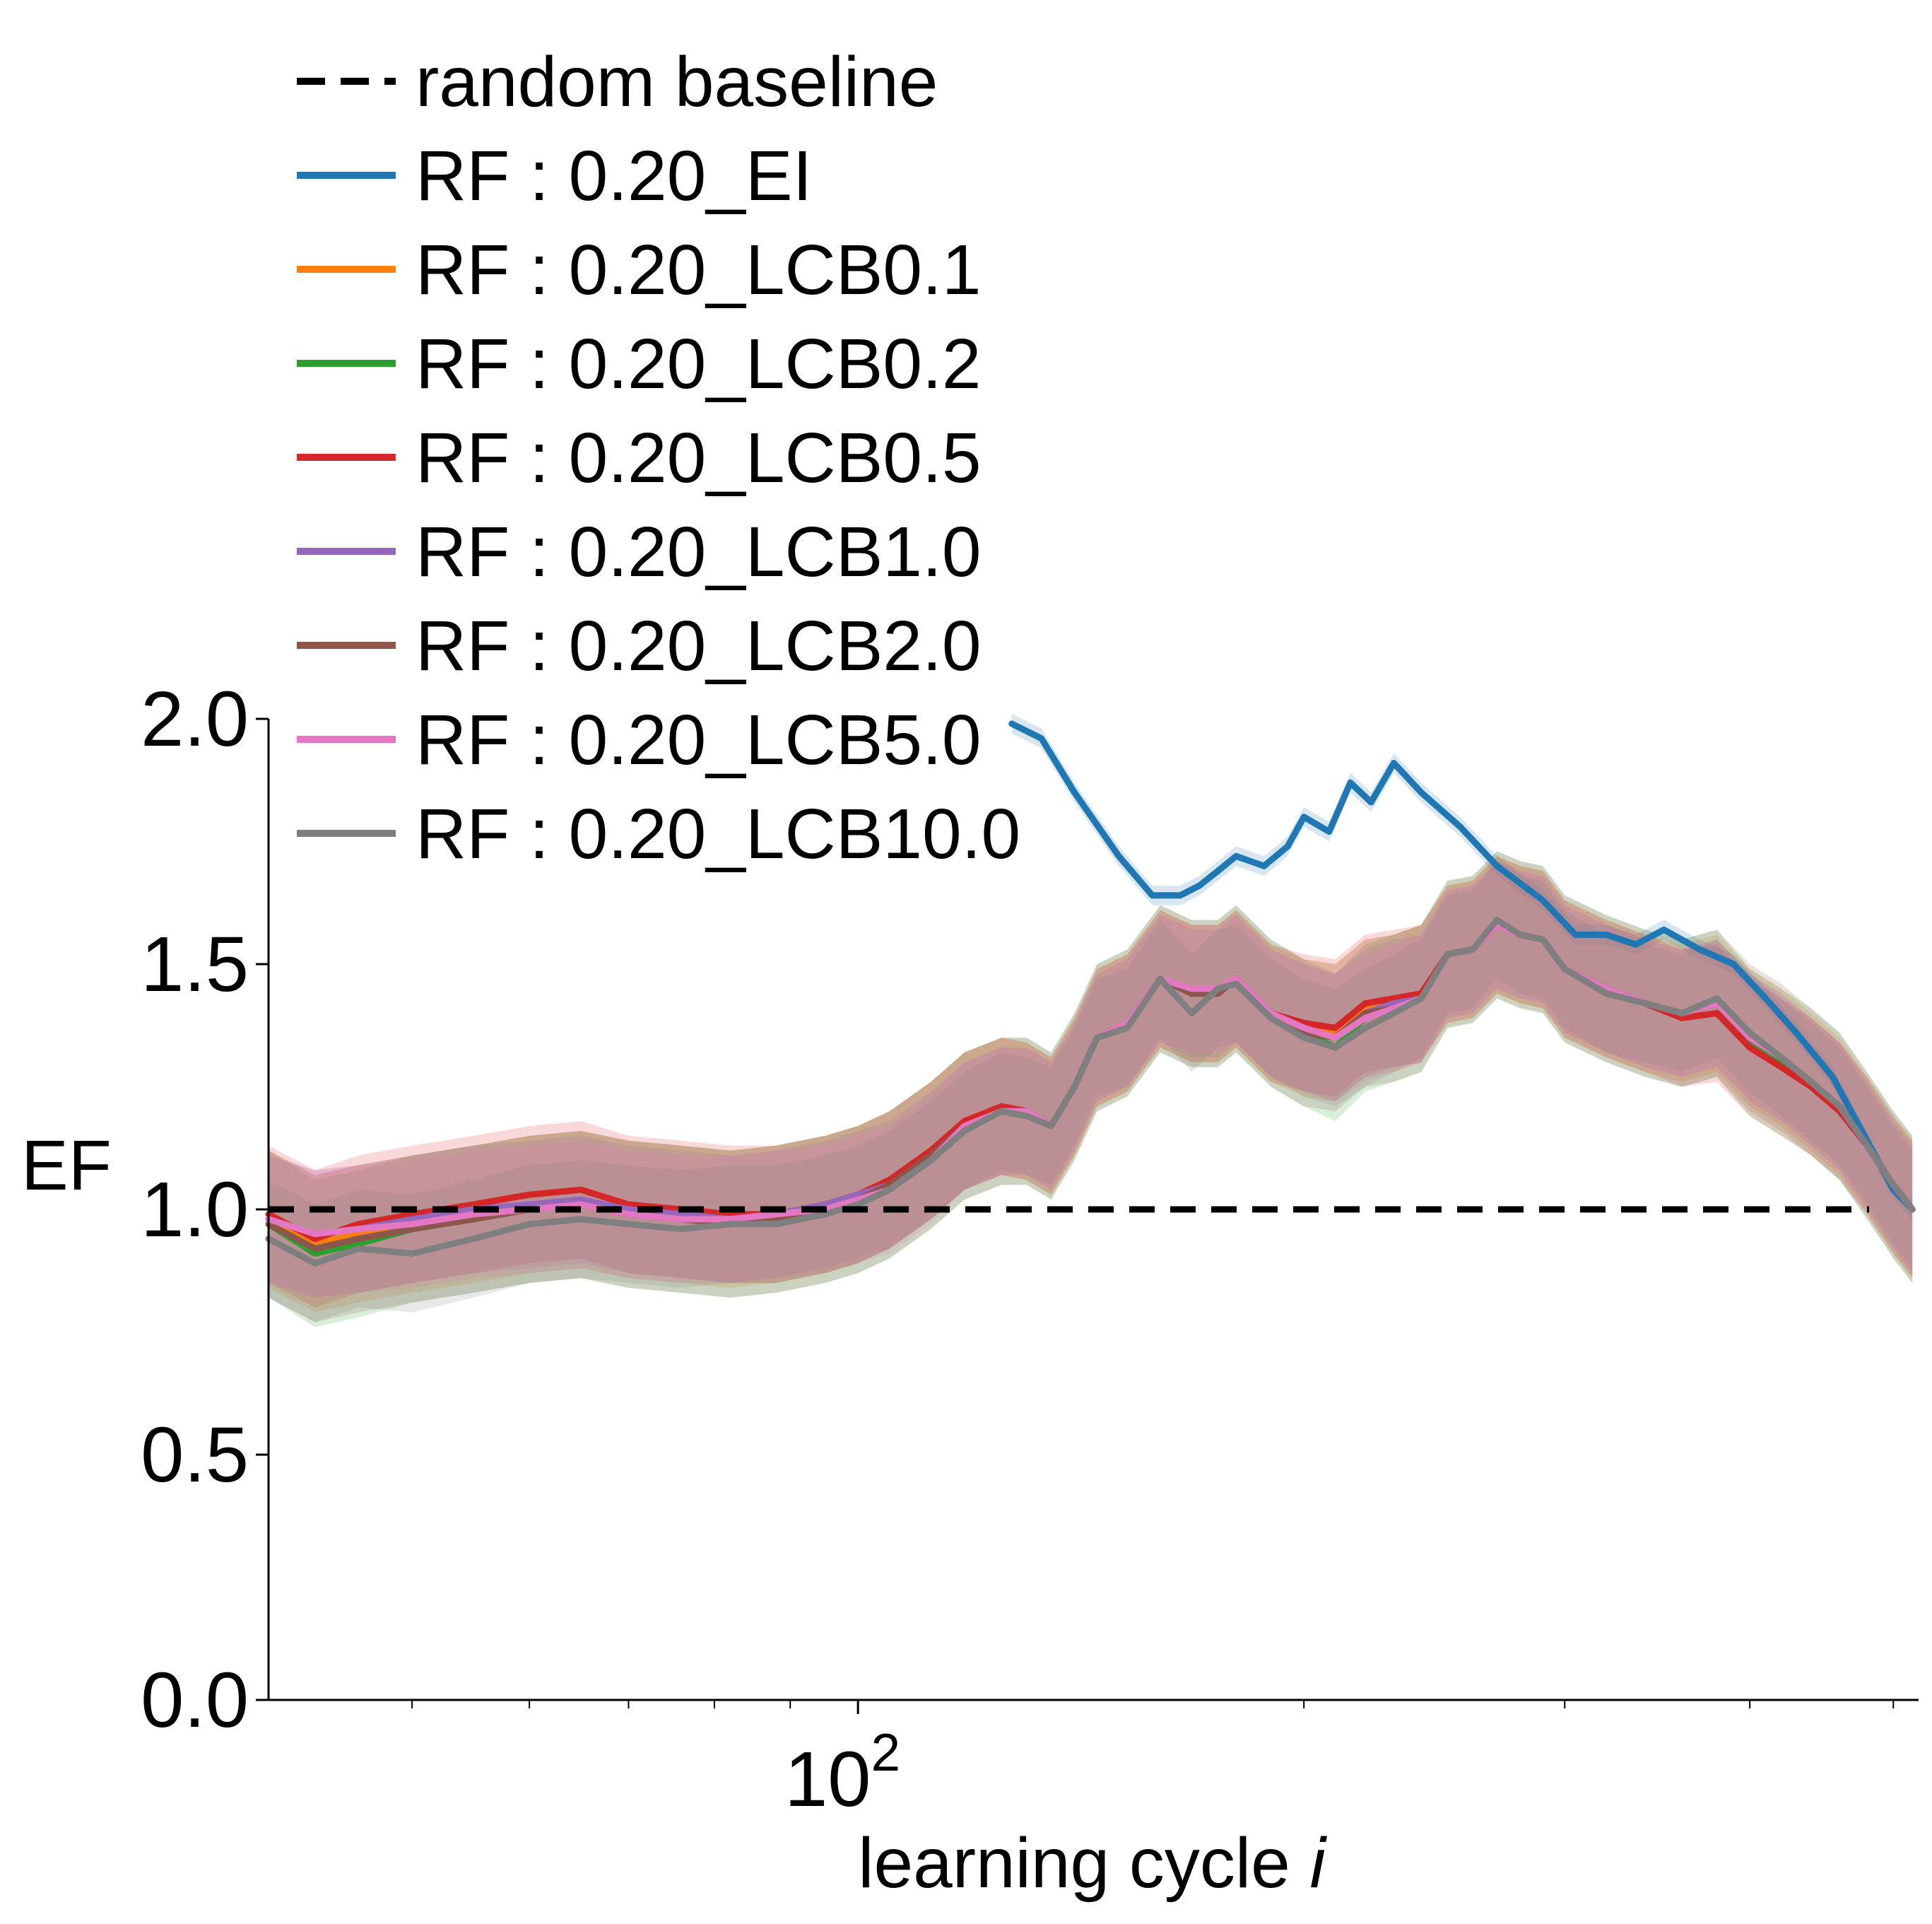 The image size is (1932, 1924). Describe the element at coordinates (1153, 1761) in the screenshot. I see `x-axis-ticks: 102` at that location.